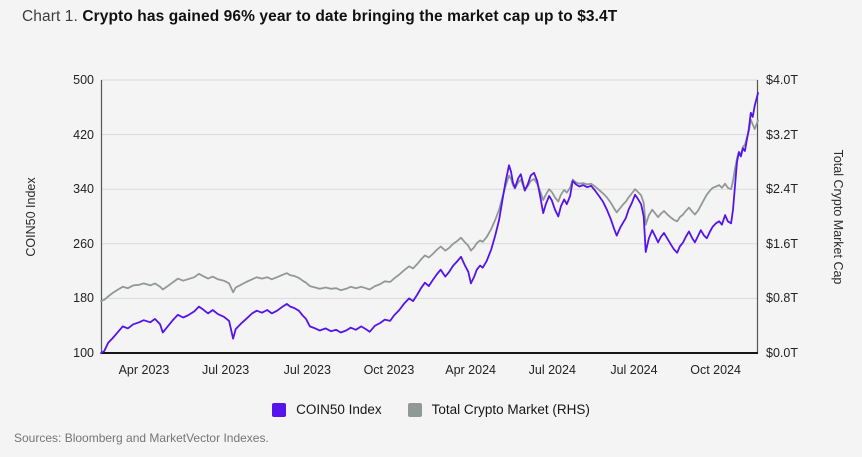 The image size is (862, 457). Describe the element at coordinates (782, 134) in the screenshot. I see `right-axis-tick-label: $3.2T` at that location.